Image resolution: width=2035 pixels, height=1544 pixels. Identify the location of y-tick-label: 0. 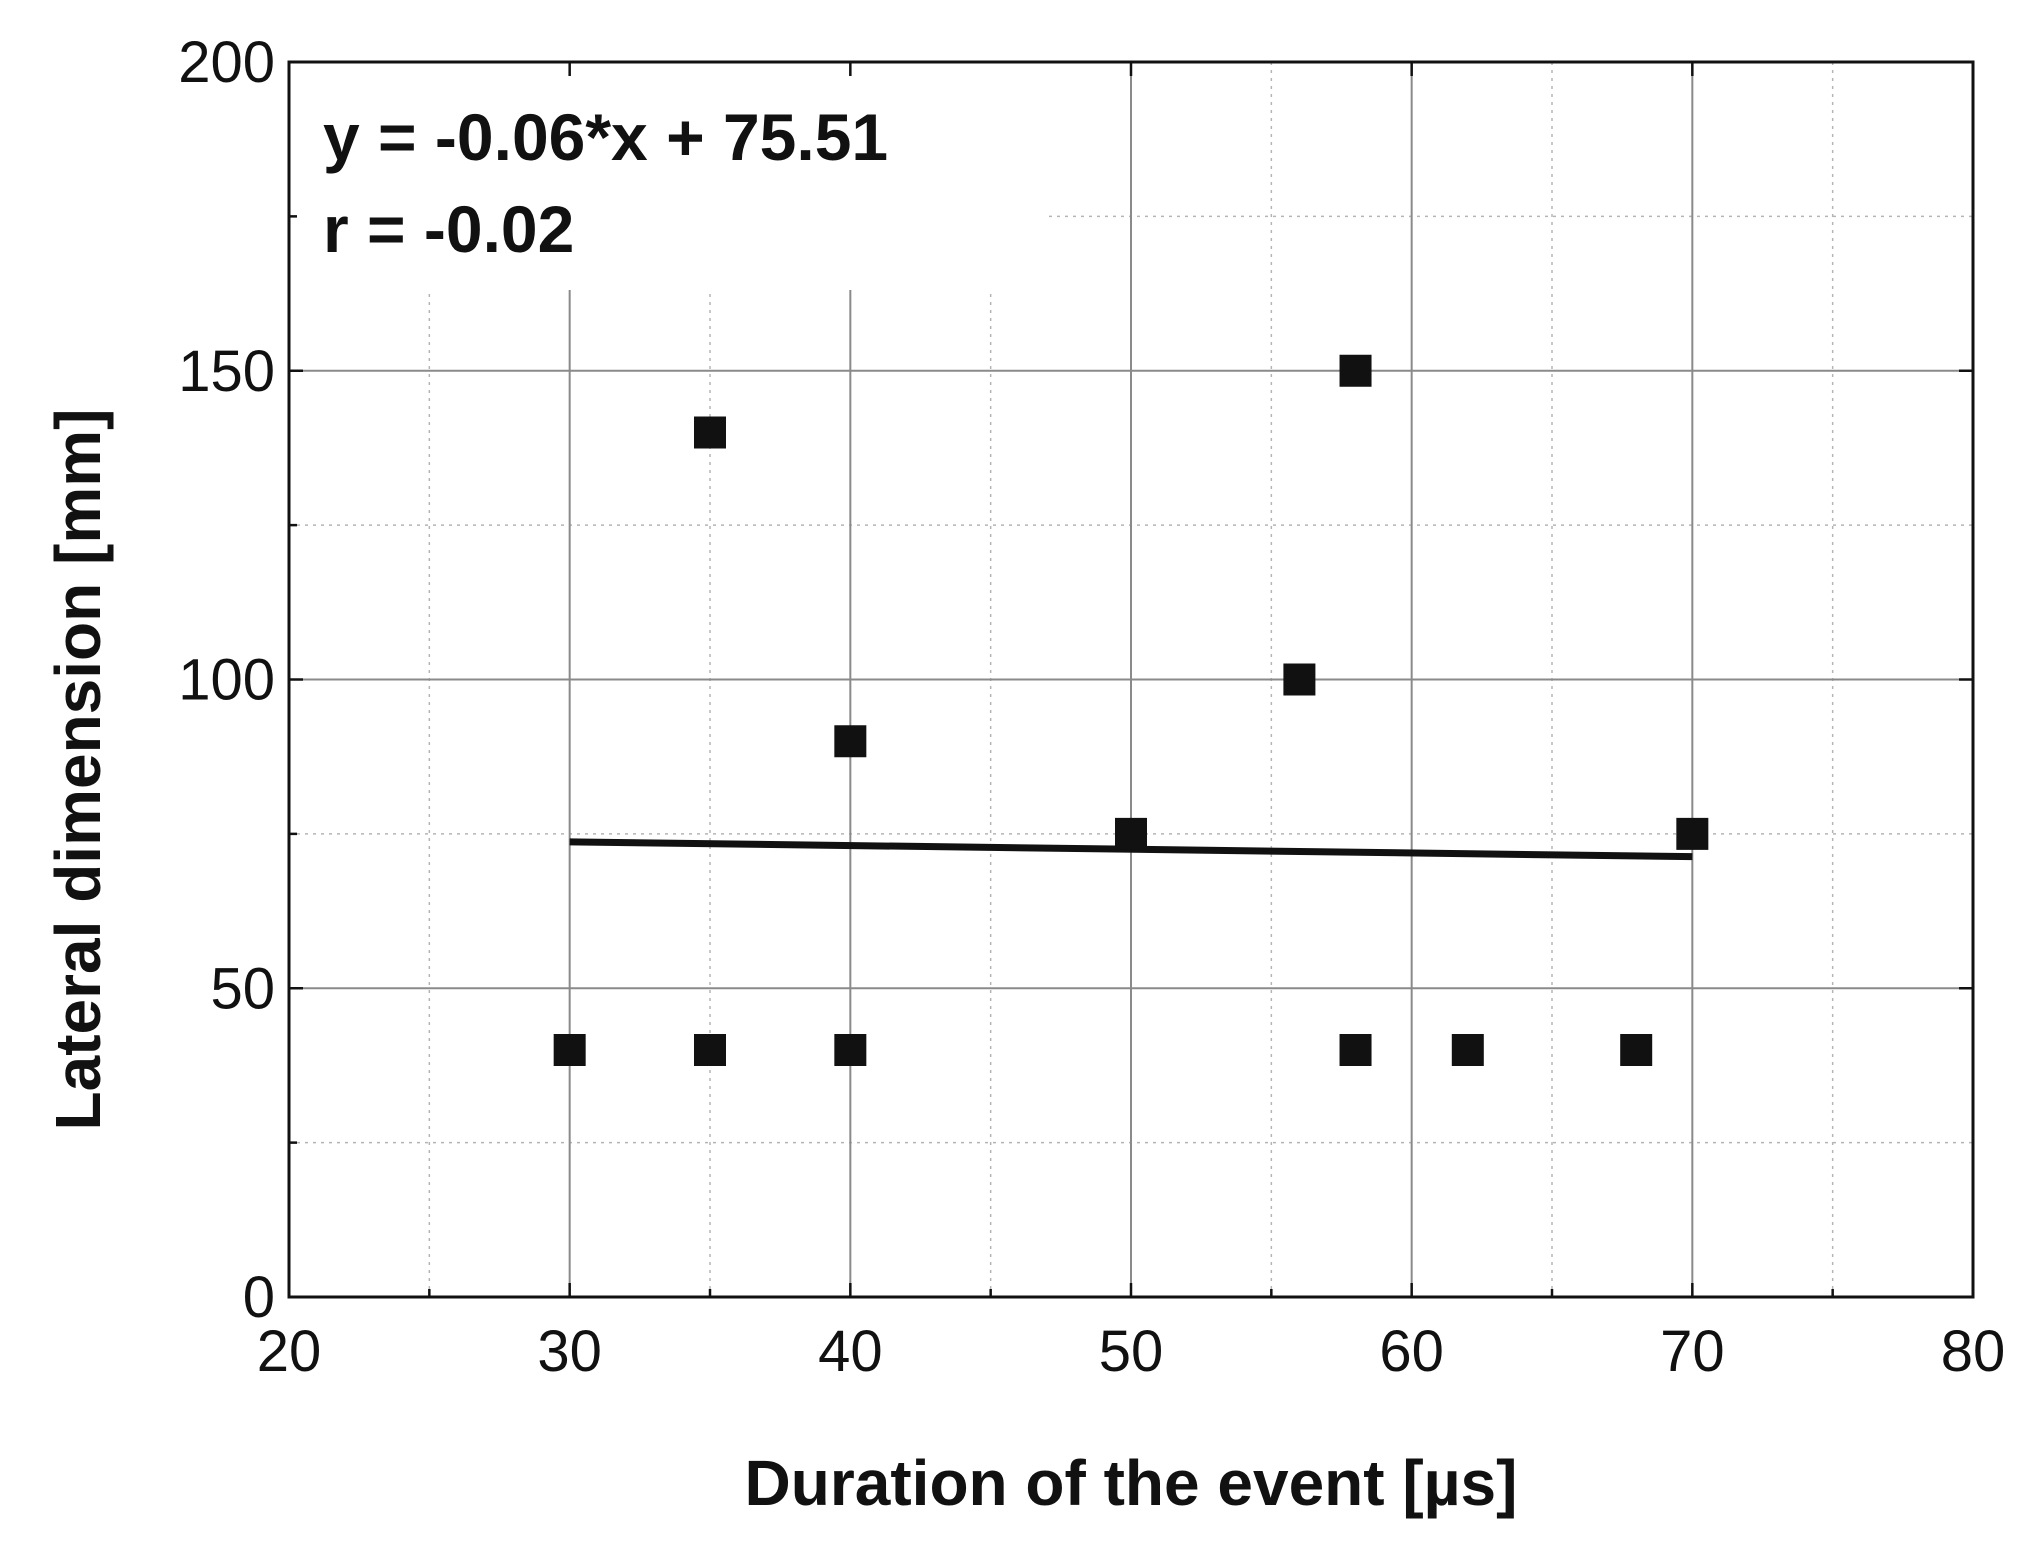
(259, 1297).